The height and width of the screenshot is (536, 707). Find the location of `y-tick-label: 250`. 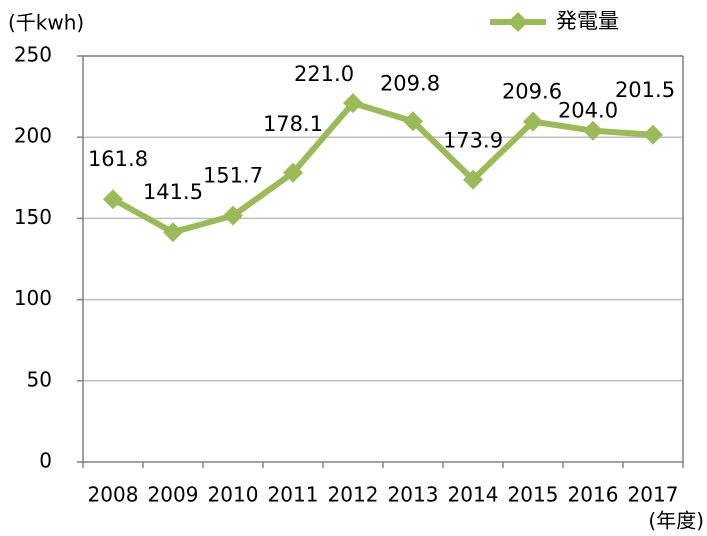

y-tick-label: 250 is located at coordinates (33, 55).